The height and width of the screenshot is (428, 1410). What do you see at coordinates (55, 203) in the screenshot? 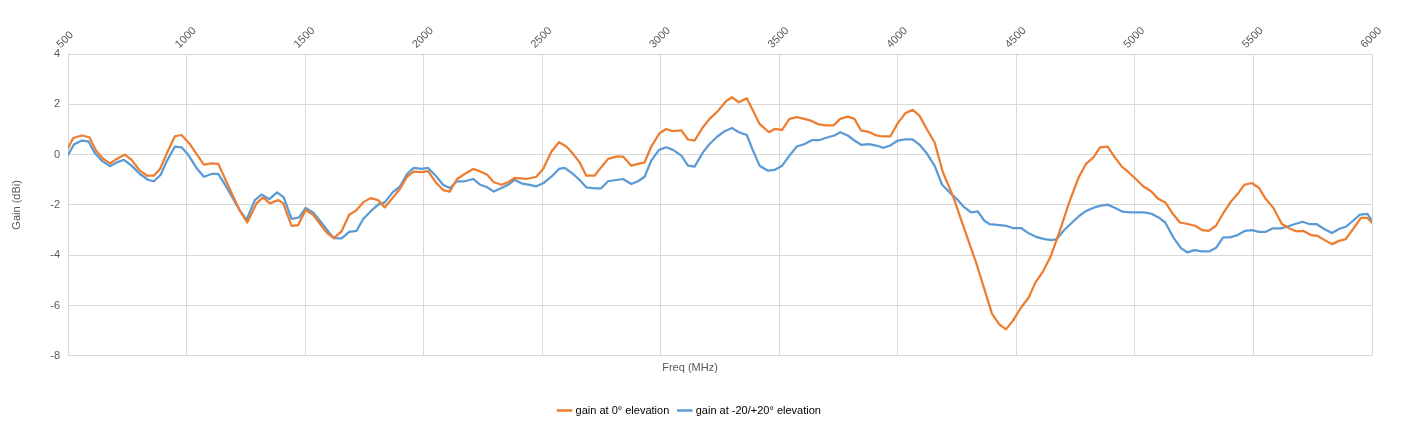
I see `y-tick-label: -2` at bounding box center [55, 203].